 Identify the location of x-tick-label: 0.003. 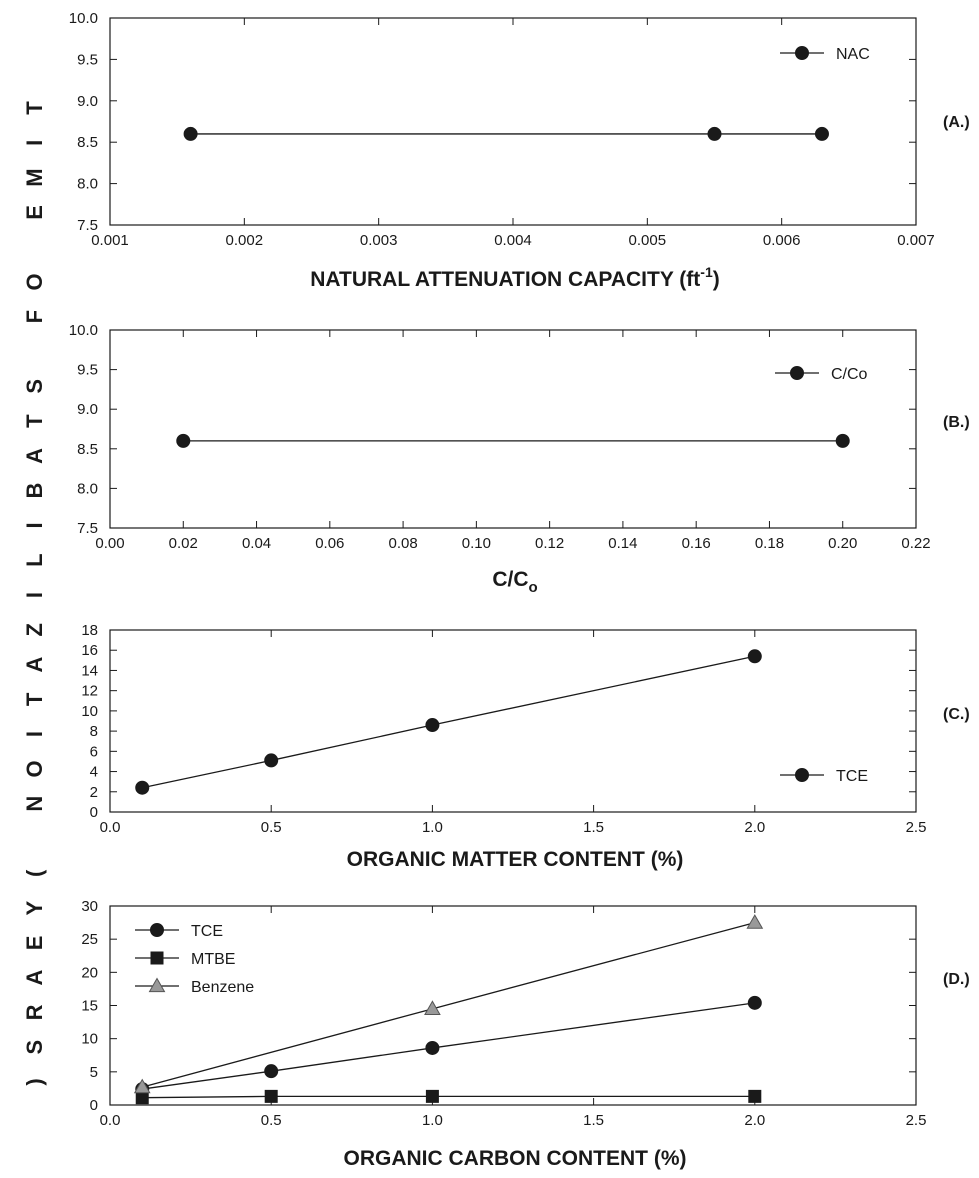
(379, 240).